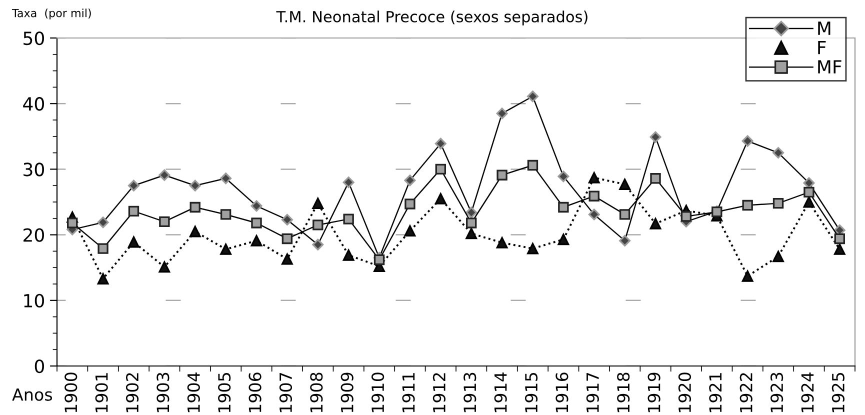  What do you see at coordinates (51, 14) in the screenshot?
I see `y-axis-title: Taxa (por mil)` at bounding box center [51, 14].